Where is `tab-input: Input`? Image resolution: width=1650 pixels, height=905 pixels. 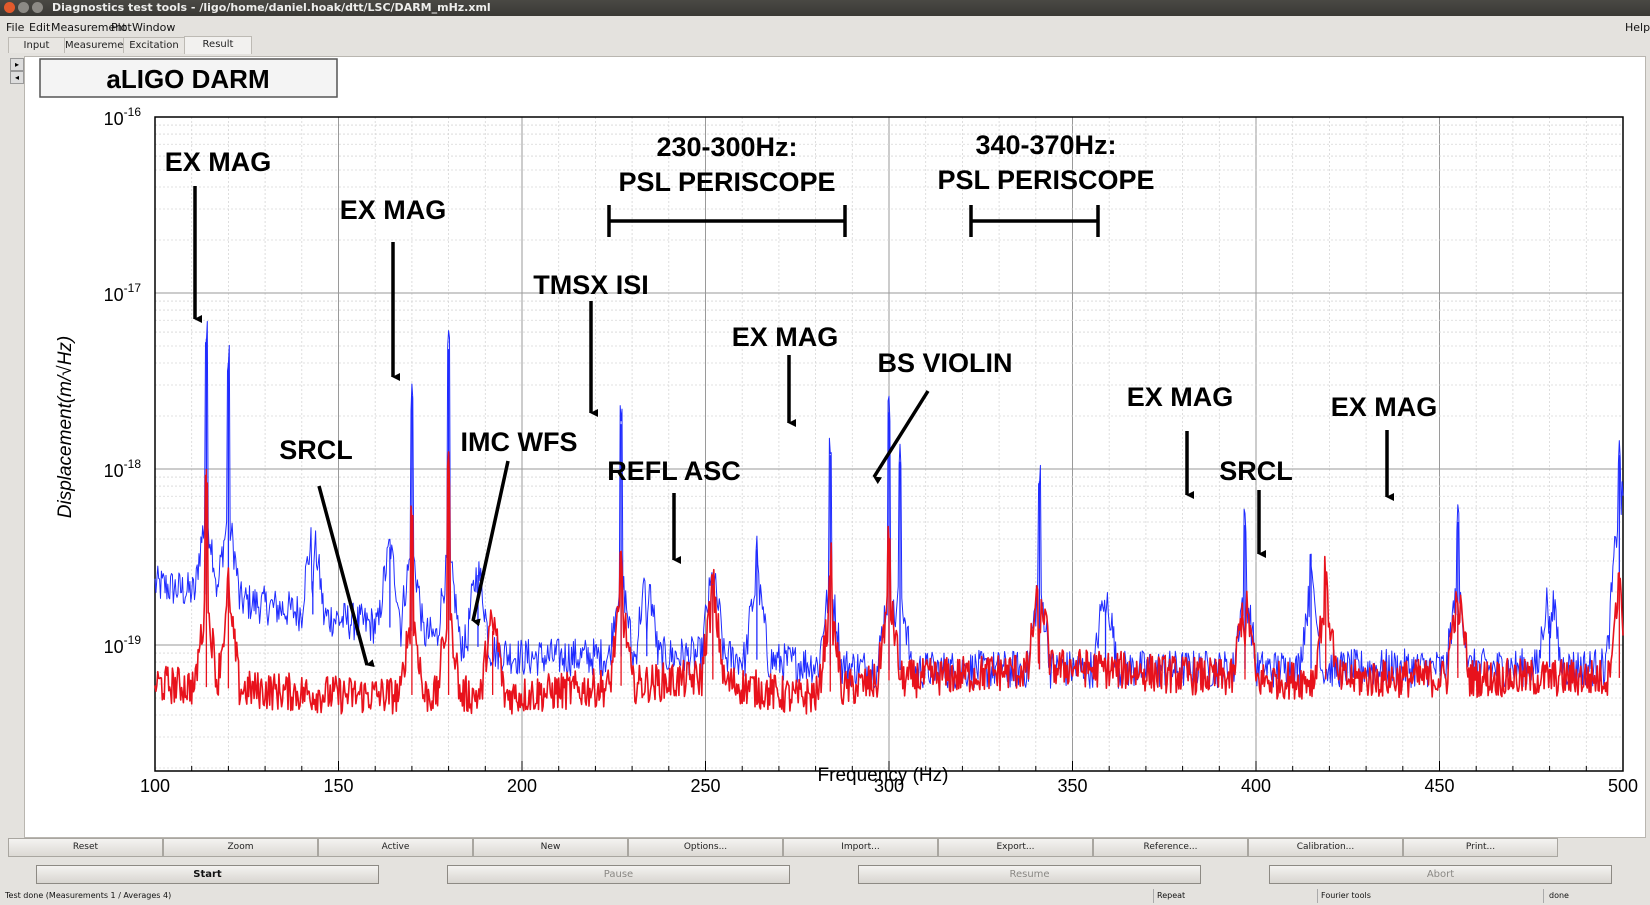 tab-input: Input is located at coordinates (36, 45).